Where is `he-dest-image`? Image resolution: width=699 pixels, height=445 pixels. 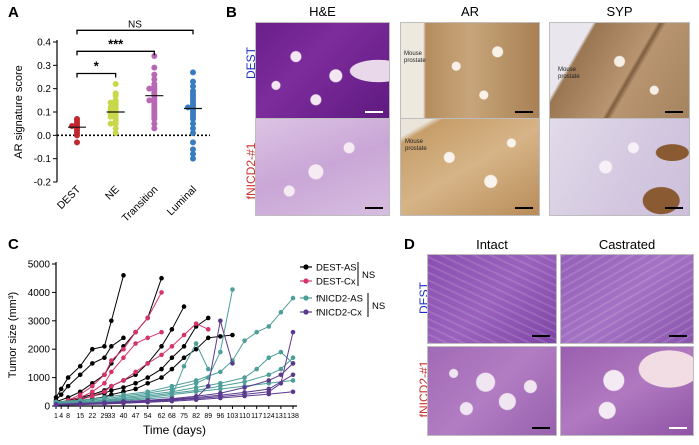
he-dest-image is located at coordinates (322, 71).